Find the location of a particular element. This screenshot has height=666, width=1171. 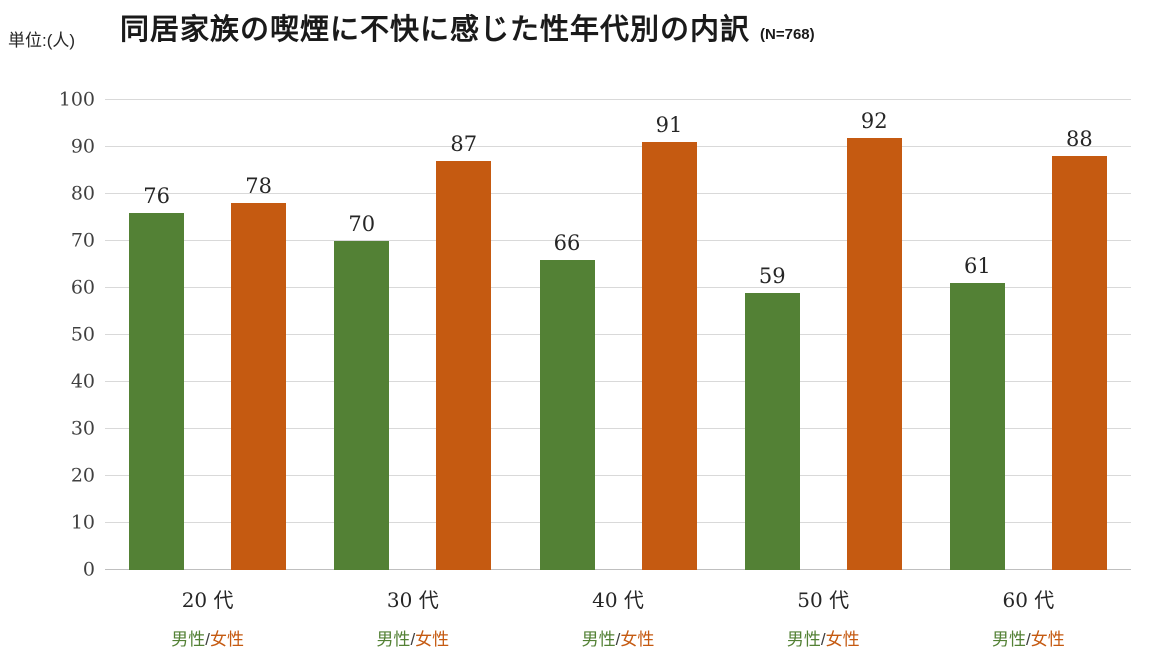

bar-wrapper: 78 is located at coordinates (259, 335).